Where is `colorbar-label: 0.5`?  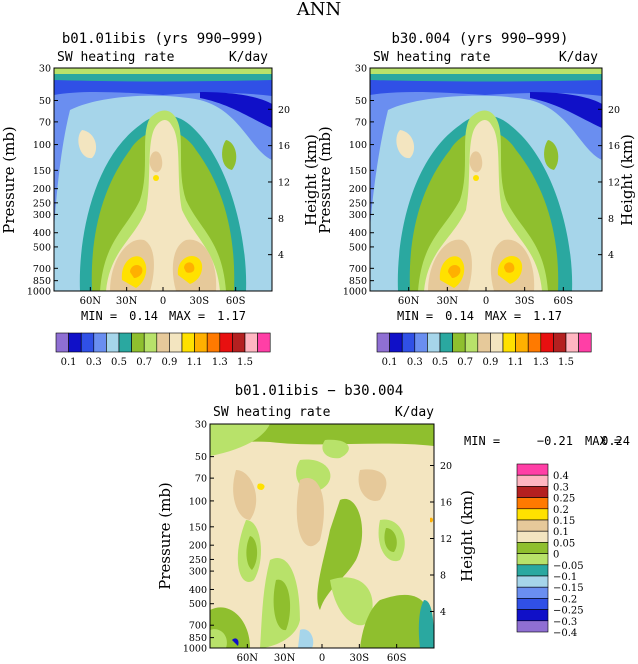 colorbar-label: 0.5 is located at coordinates (119, 362).